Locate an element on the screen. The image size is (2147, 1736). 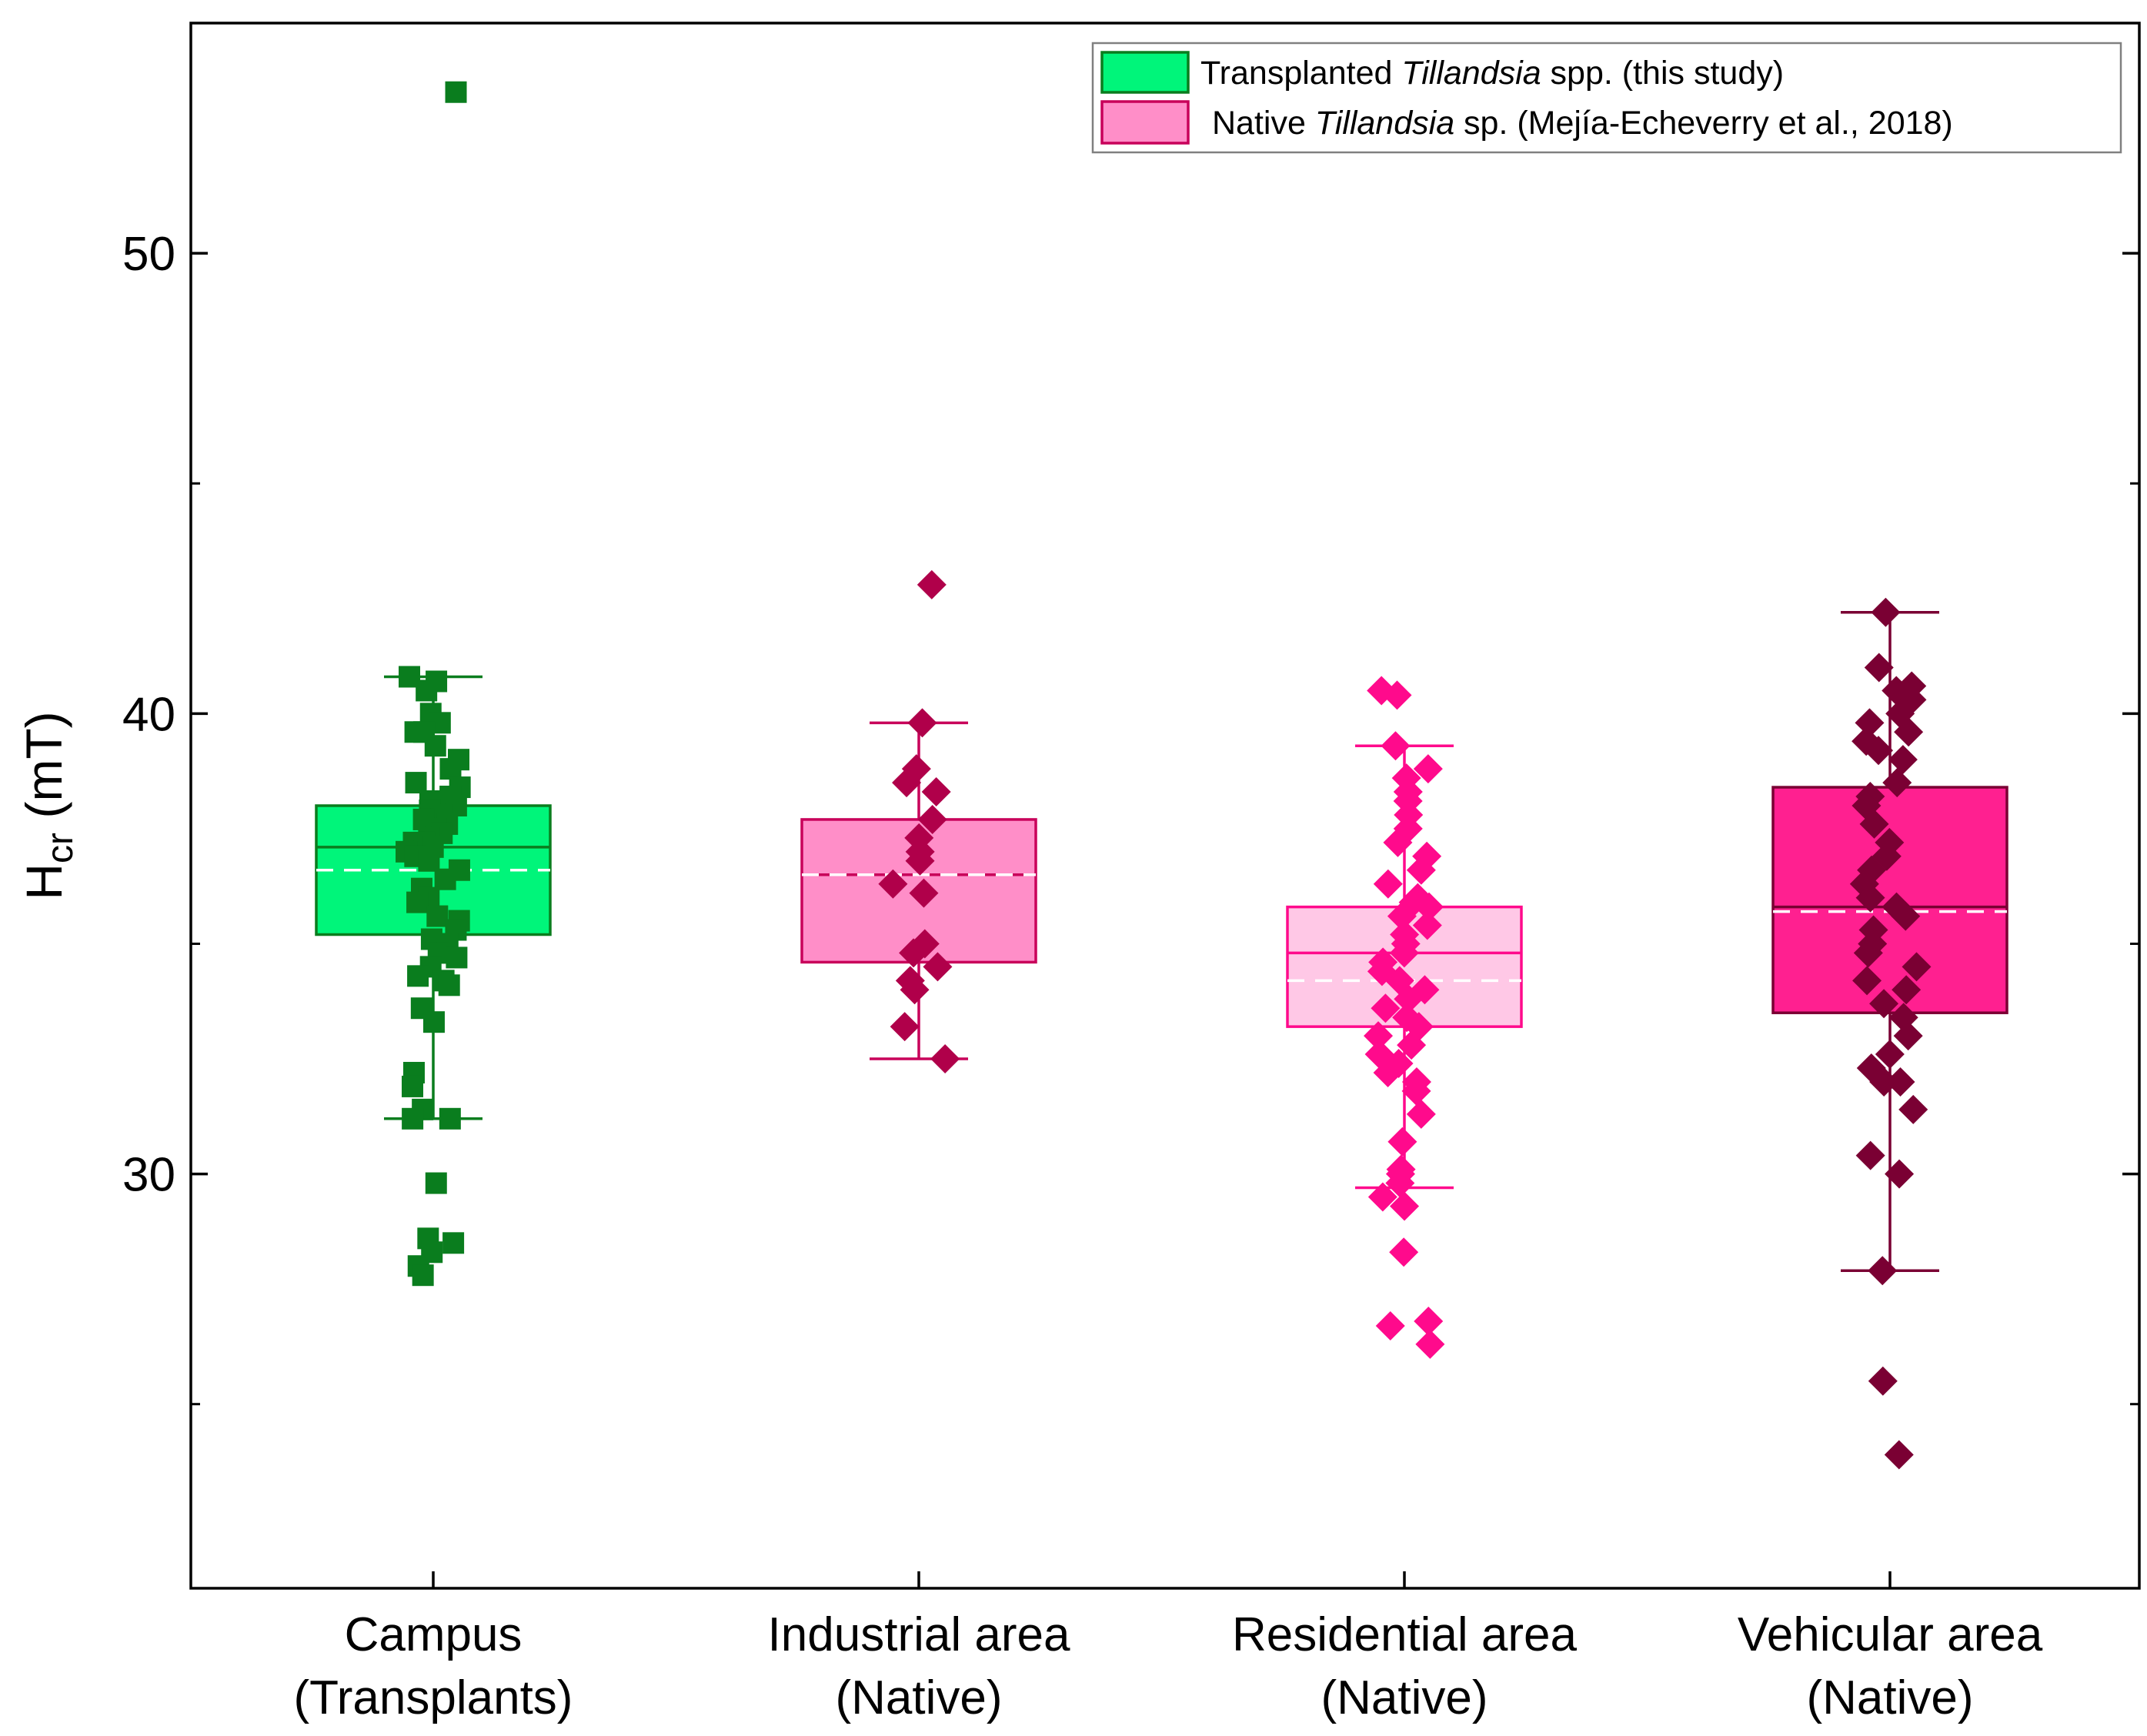
legend-label-native-prefix: Native is located at coordinates (1263, 123).